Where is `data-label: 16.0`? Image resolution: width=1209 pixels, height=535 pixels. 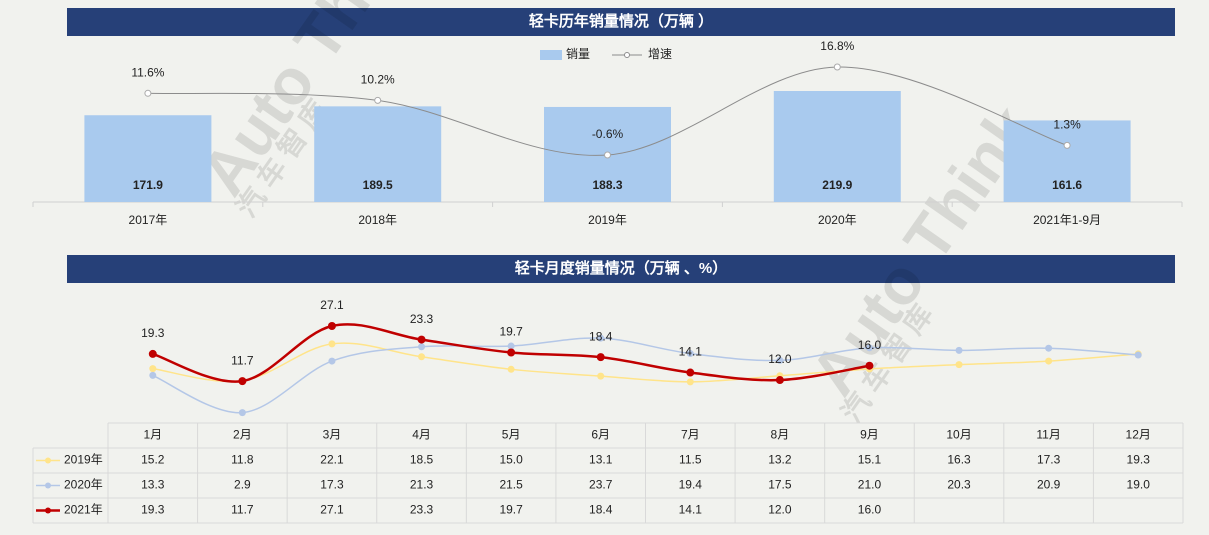 data-label: 16.0 is located at coordinates (870, 345).